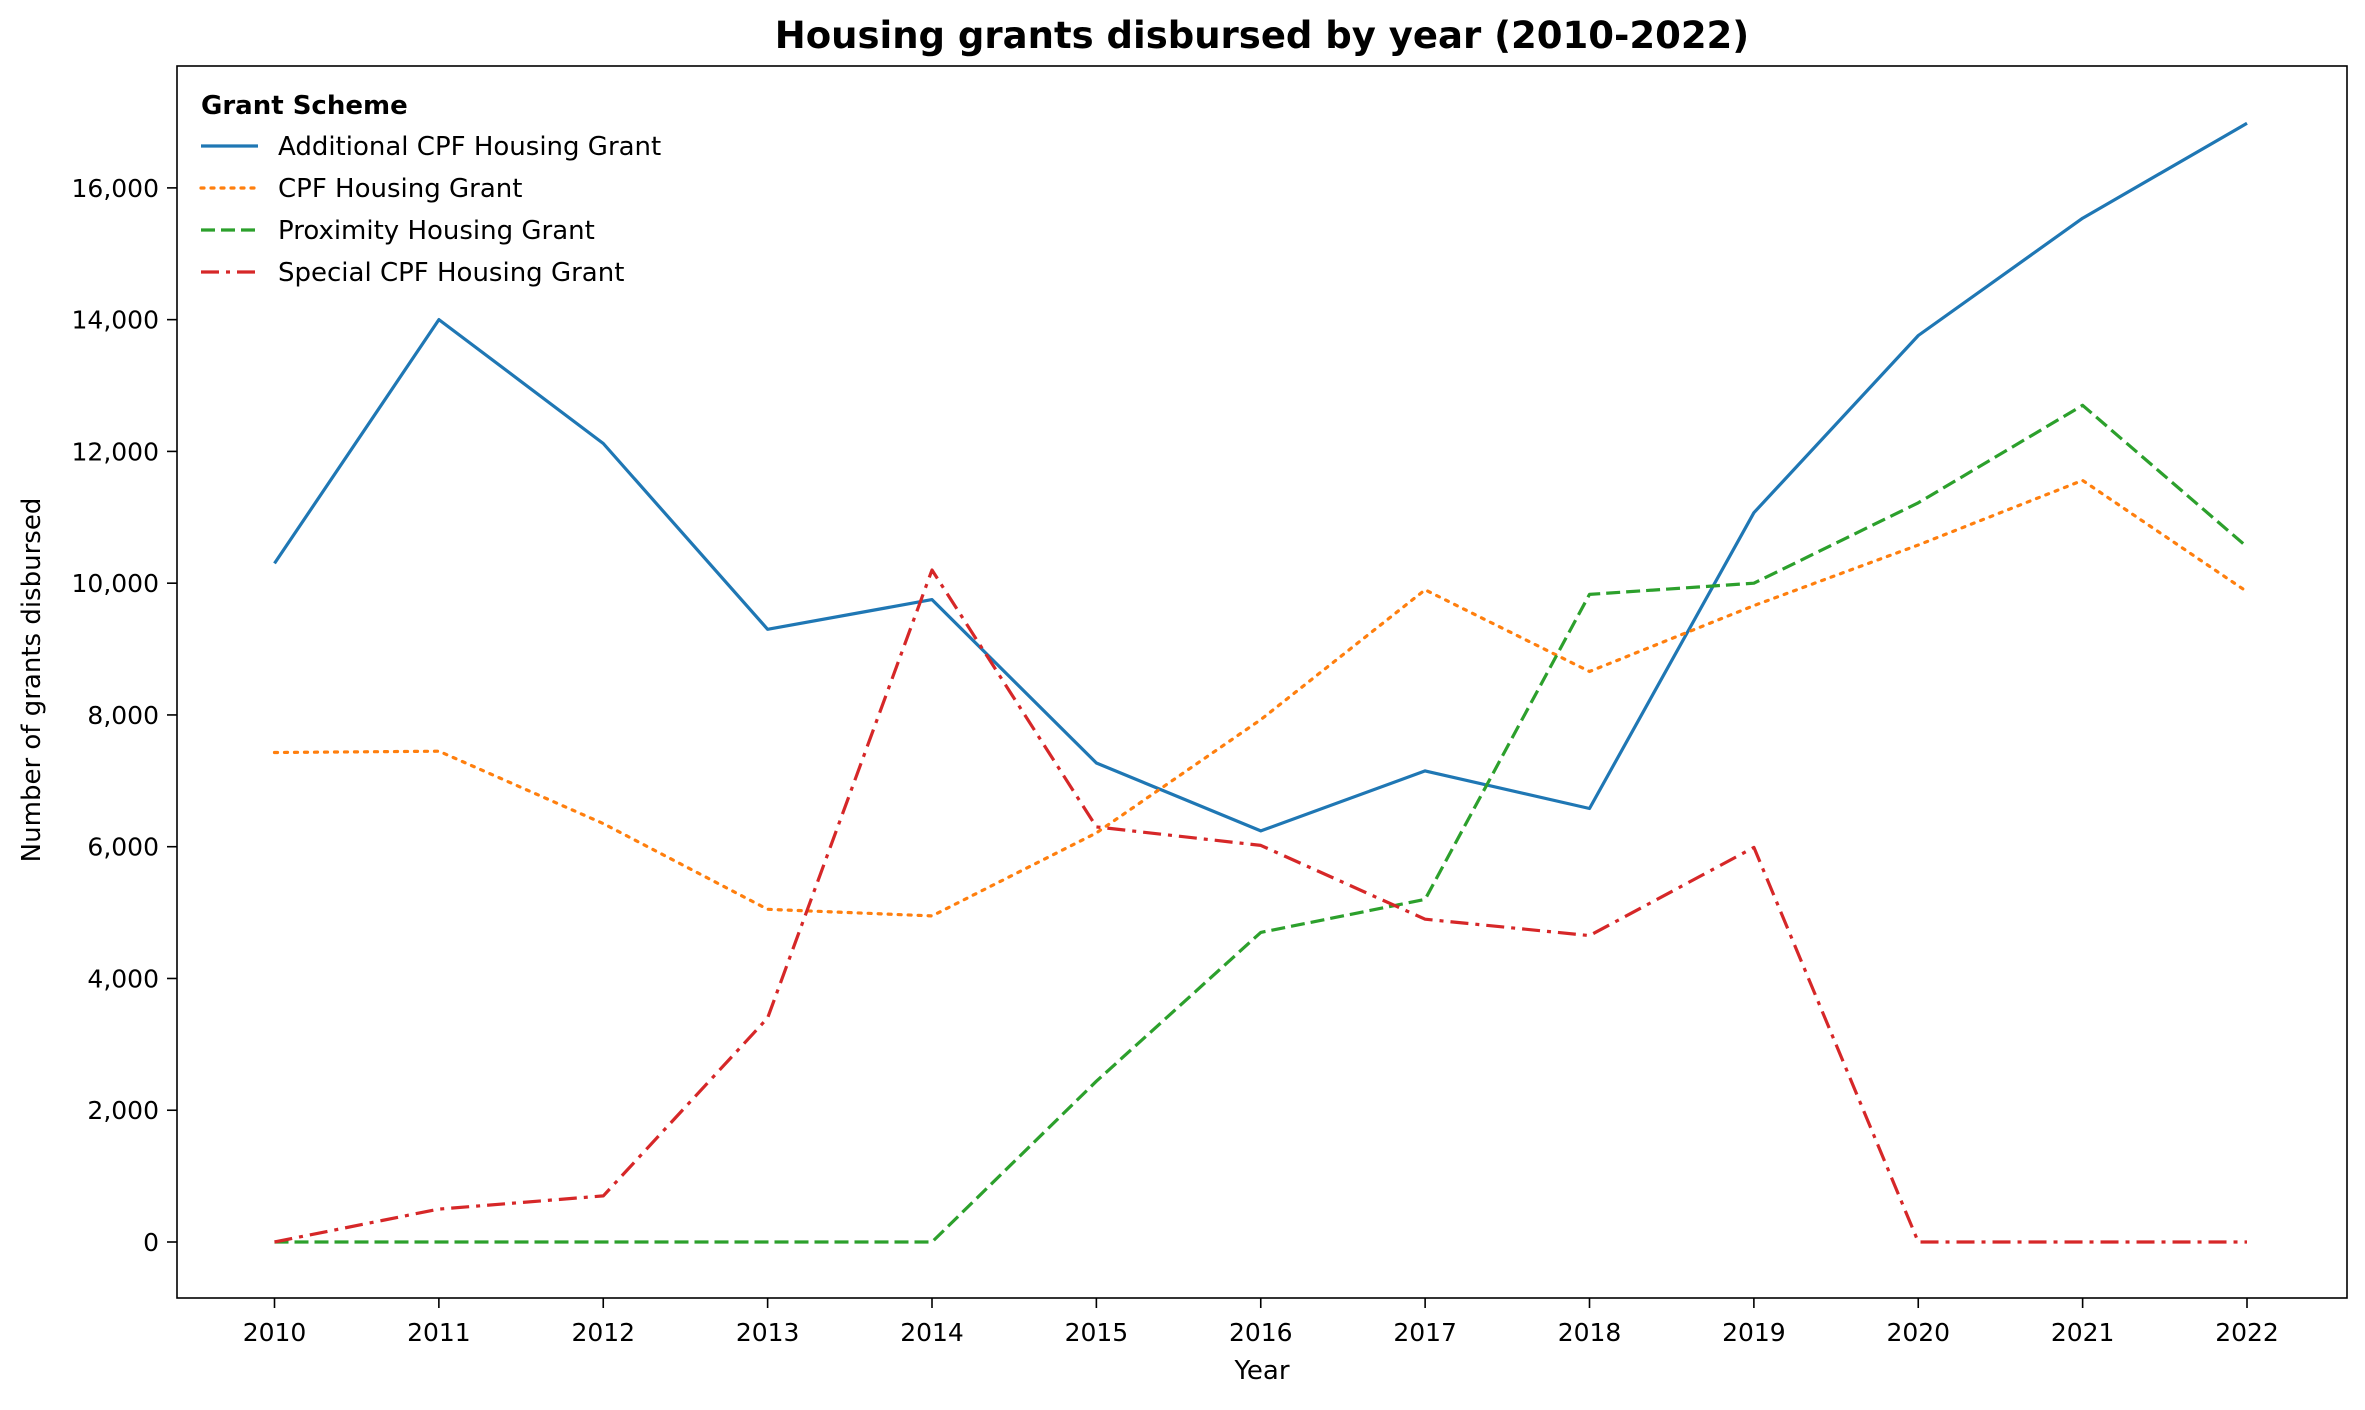 This screenshot has width=2365, height=1410. Describe the element at coordinates (1590, 1332) in the screenshot. I see `x-tick-label: 2018` at that location.